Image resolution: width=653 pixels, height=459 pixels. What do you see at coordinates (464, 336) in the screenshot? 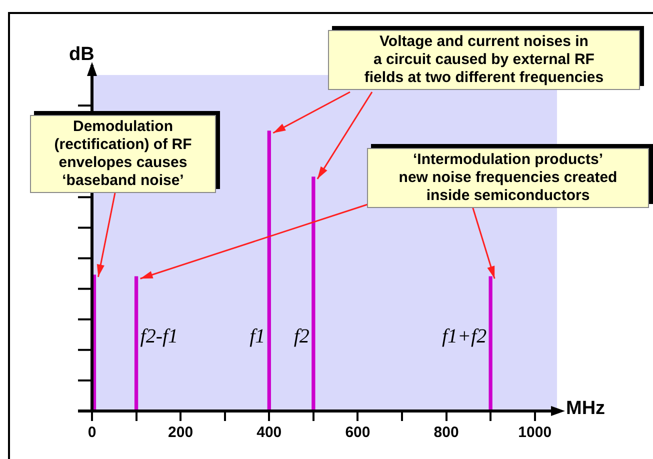
I see `series-label: f1+f2` at bounding box center [464, 336].